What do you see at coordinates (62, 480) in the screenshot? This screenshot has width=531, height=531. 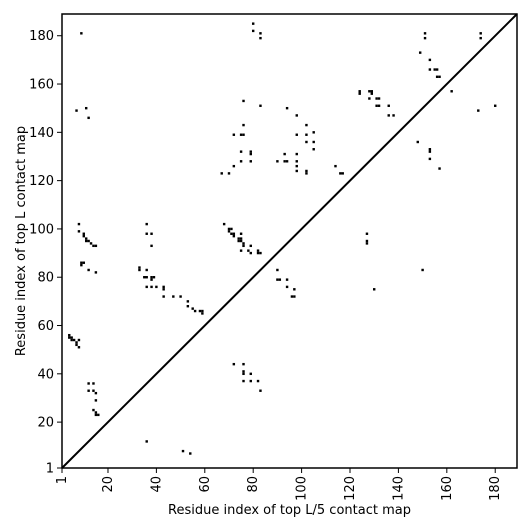 I see `x-tick-label: 1` at bounding box center [62, 480].